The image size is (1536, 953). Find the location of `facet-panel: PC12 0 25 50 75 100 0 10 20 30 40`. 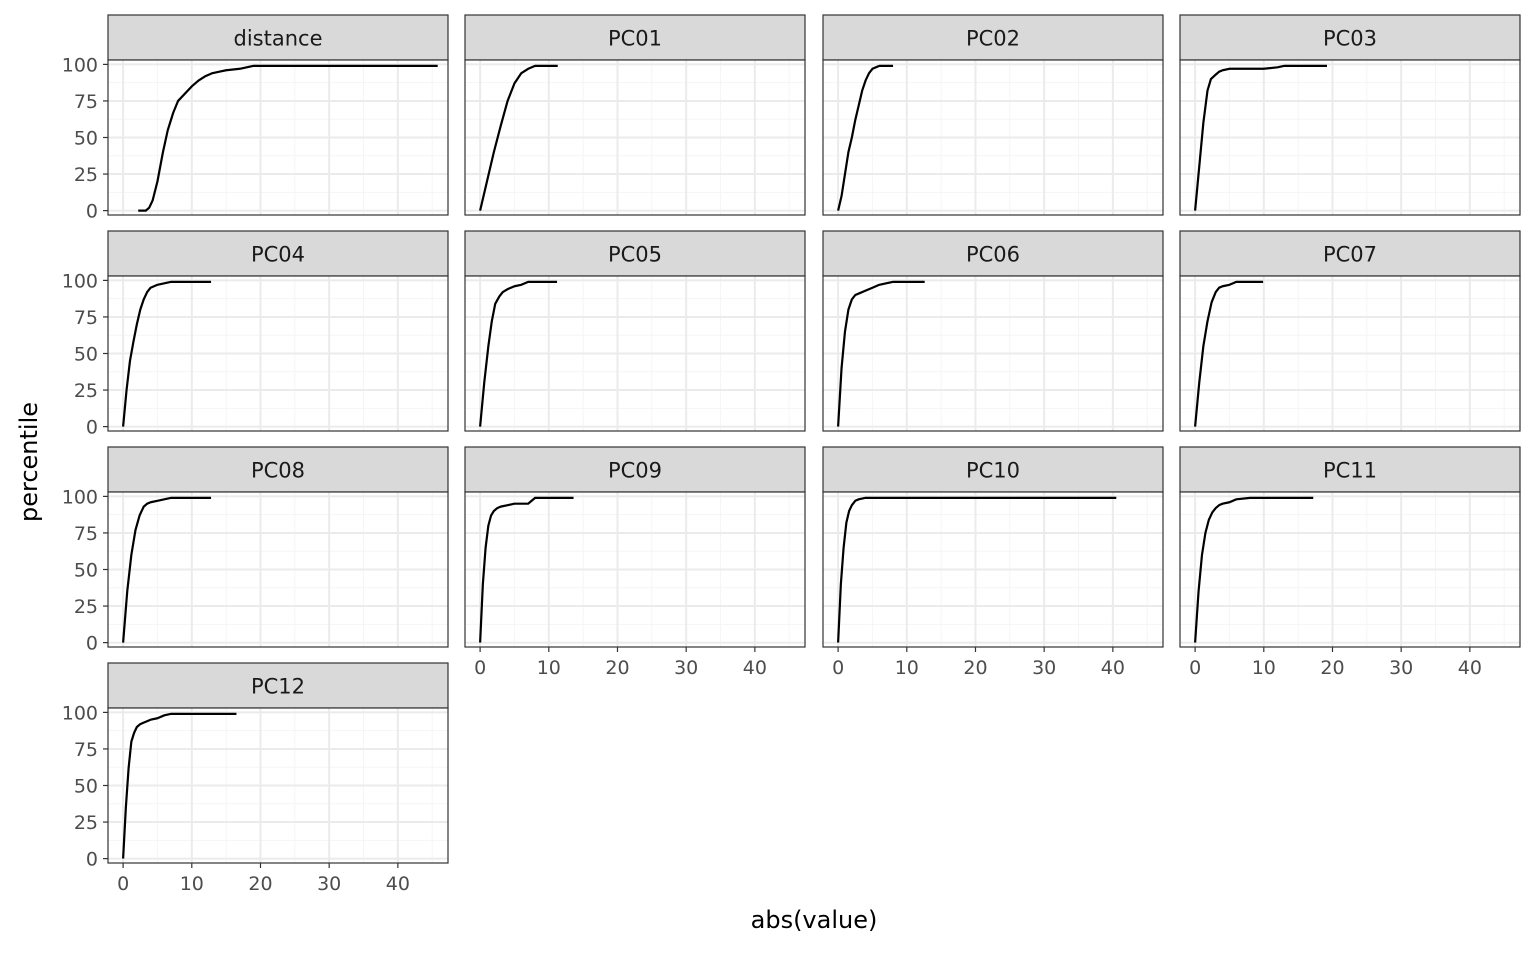

facet-panel: PC12 0 25 50 75 100 0 10 20 30 40 is located at coordinates (255, 778).